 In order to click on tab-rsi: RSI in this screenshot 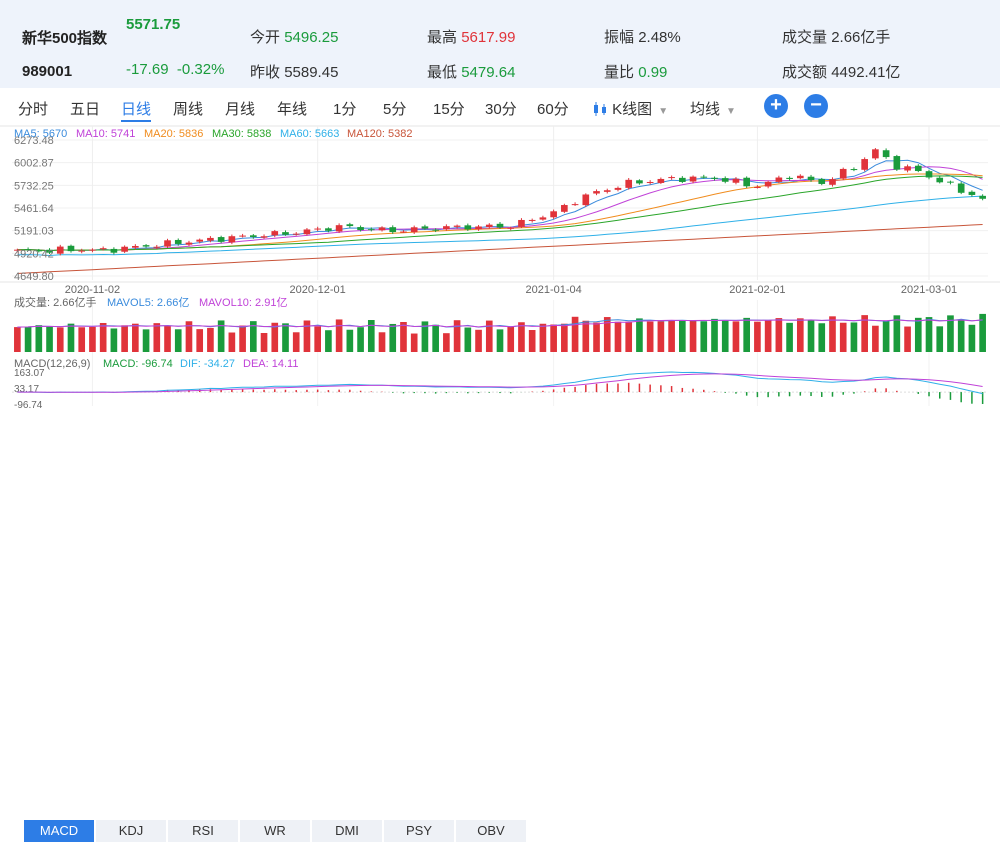, I will do `click(203, 831)`.